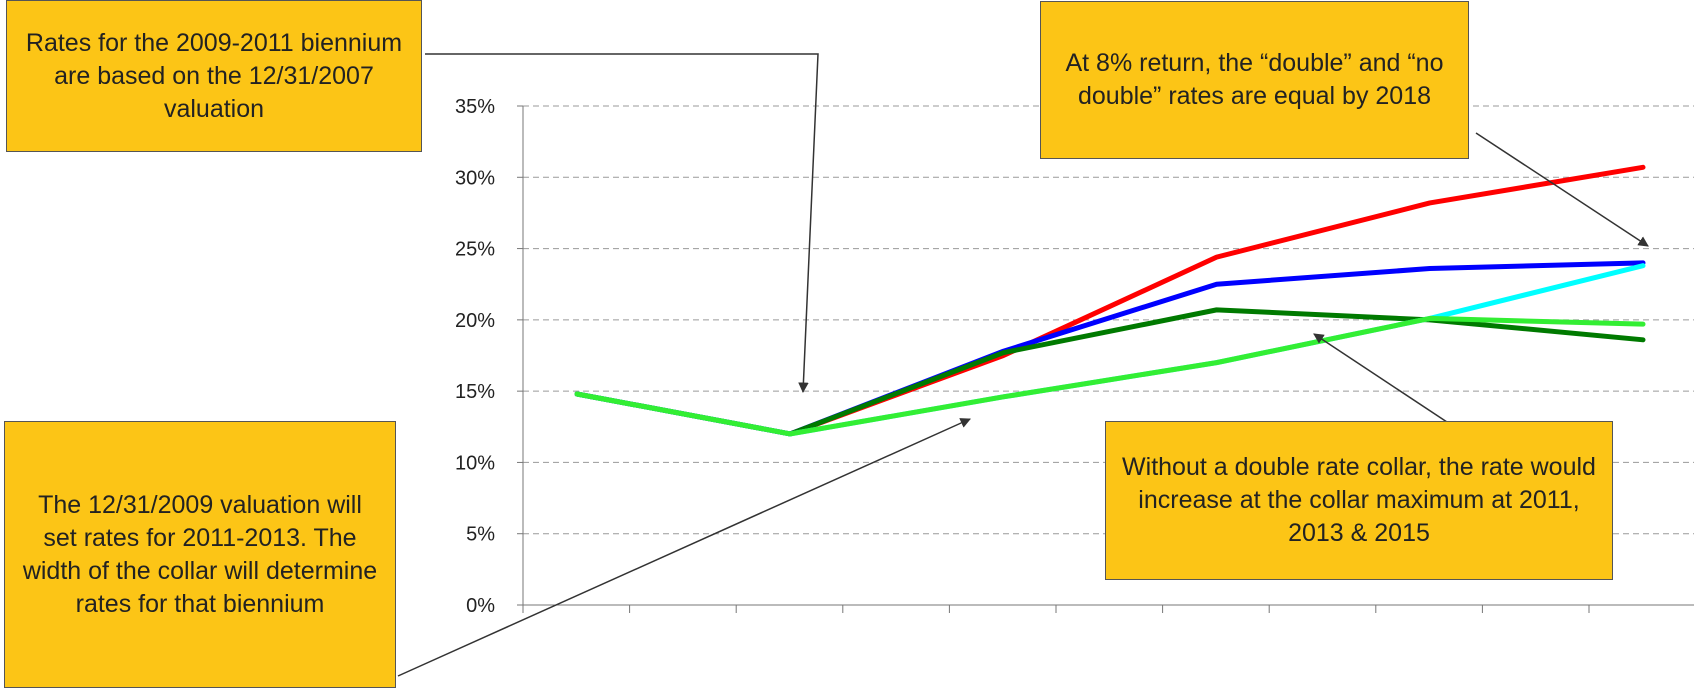 The image size is (1694, 692). I want to click on y-tick-label: 0%, so click(480, 606).